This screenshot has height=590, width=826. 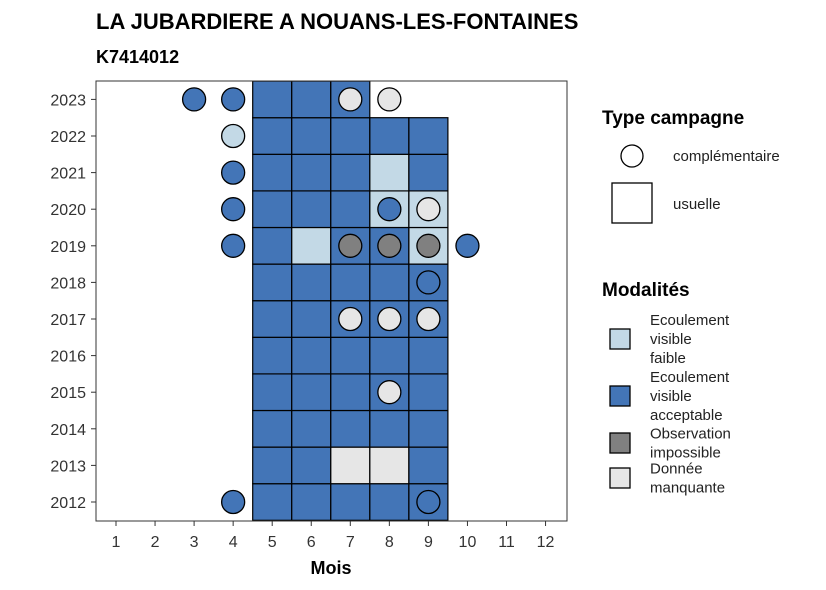 What do you see at coordinates (389, 172) in the screenshot?
I see `cell-2021-m8` at bounding box center [389, 172].